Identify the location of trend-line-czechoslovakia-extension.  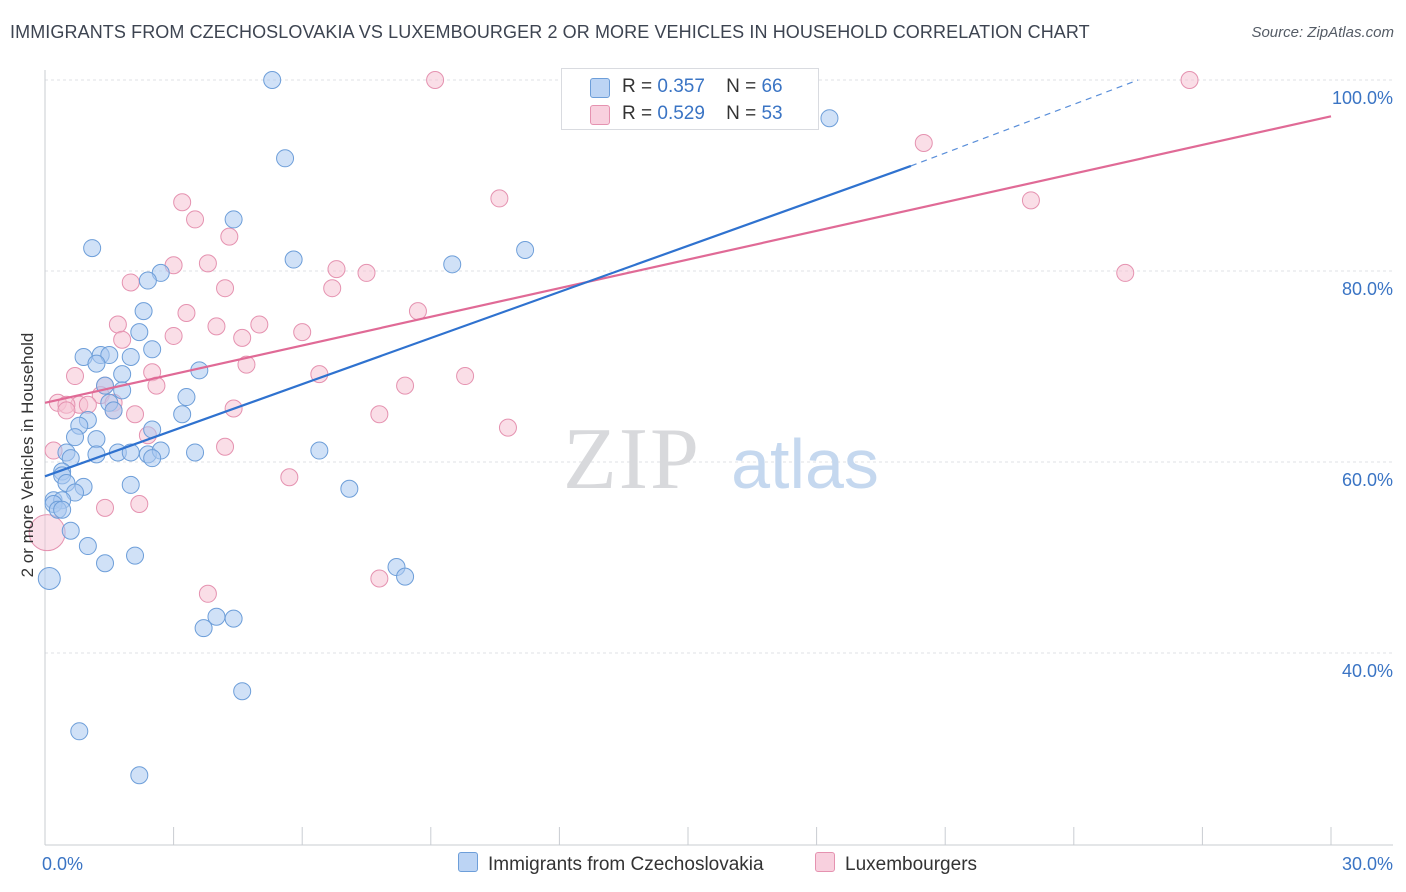
(1024, 123).